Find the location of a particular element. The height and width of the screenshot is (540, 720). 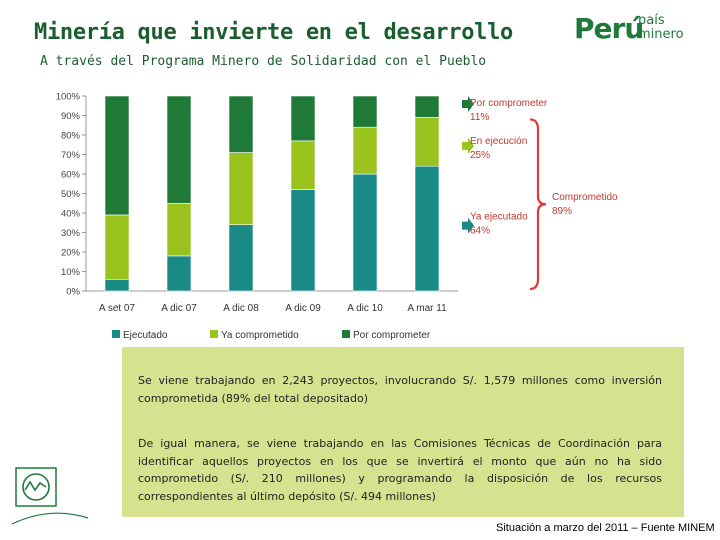

legend: Ejecutado Ya comprometido Por comprometer is located at coordinates (271, 335).